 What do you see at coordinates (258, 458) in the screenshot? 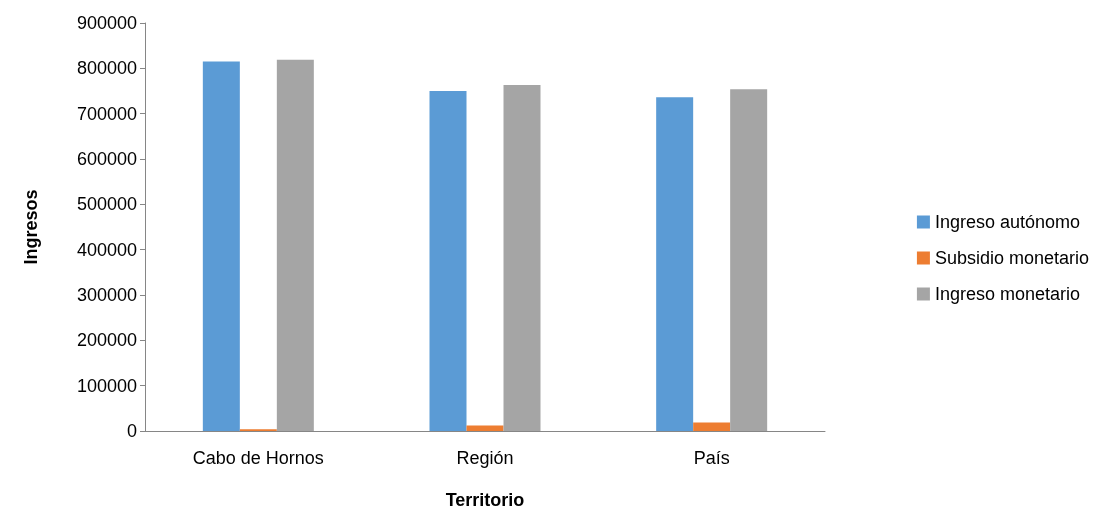
I see `x-tick-label: Cabo de Hornos` at bounding box center [258, 458].